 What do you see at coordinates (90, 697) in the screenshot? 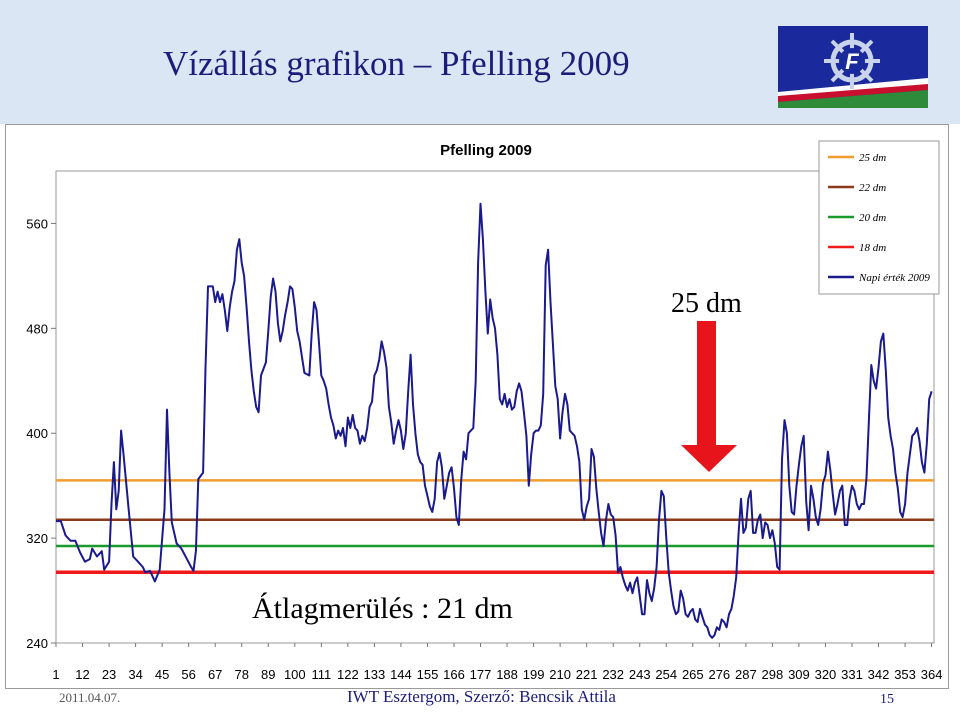
I see `footer-date: 2011.04.07.` at bounding box center [90, 697].